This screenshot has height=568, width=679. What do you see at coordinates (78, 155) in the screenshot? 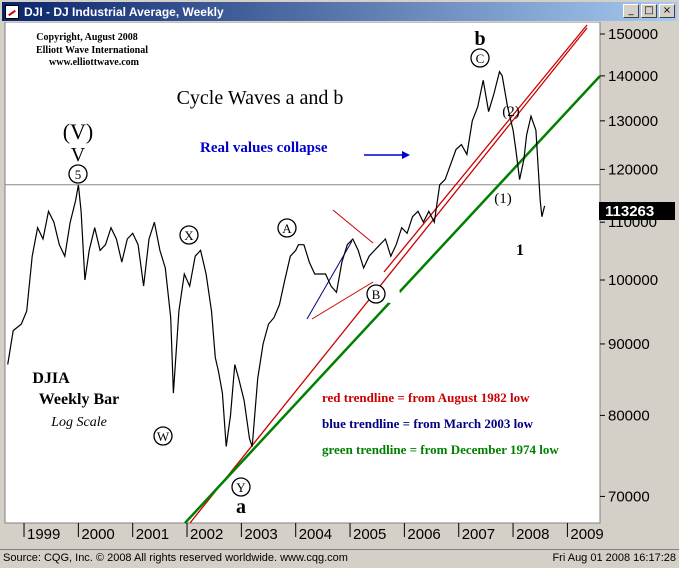
I see `wave-label-v: V` at bounding box center [78, 155].